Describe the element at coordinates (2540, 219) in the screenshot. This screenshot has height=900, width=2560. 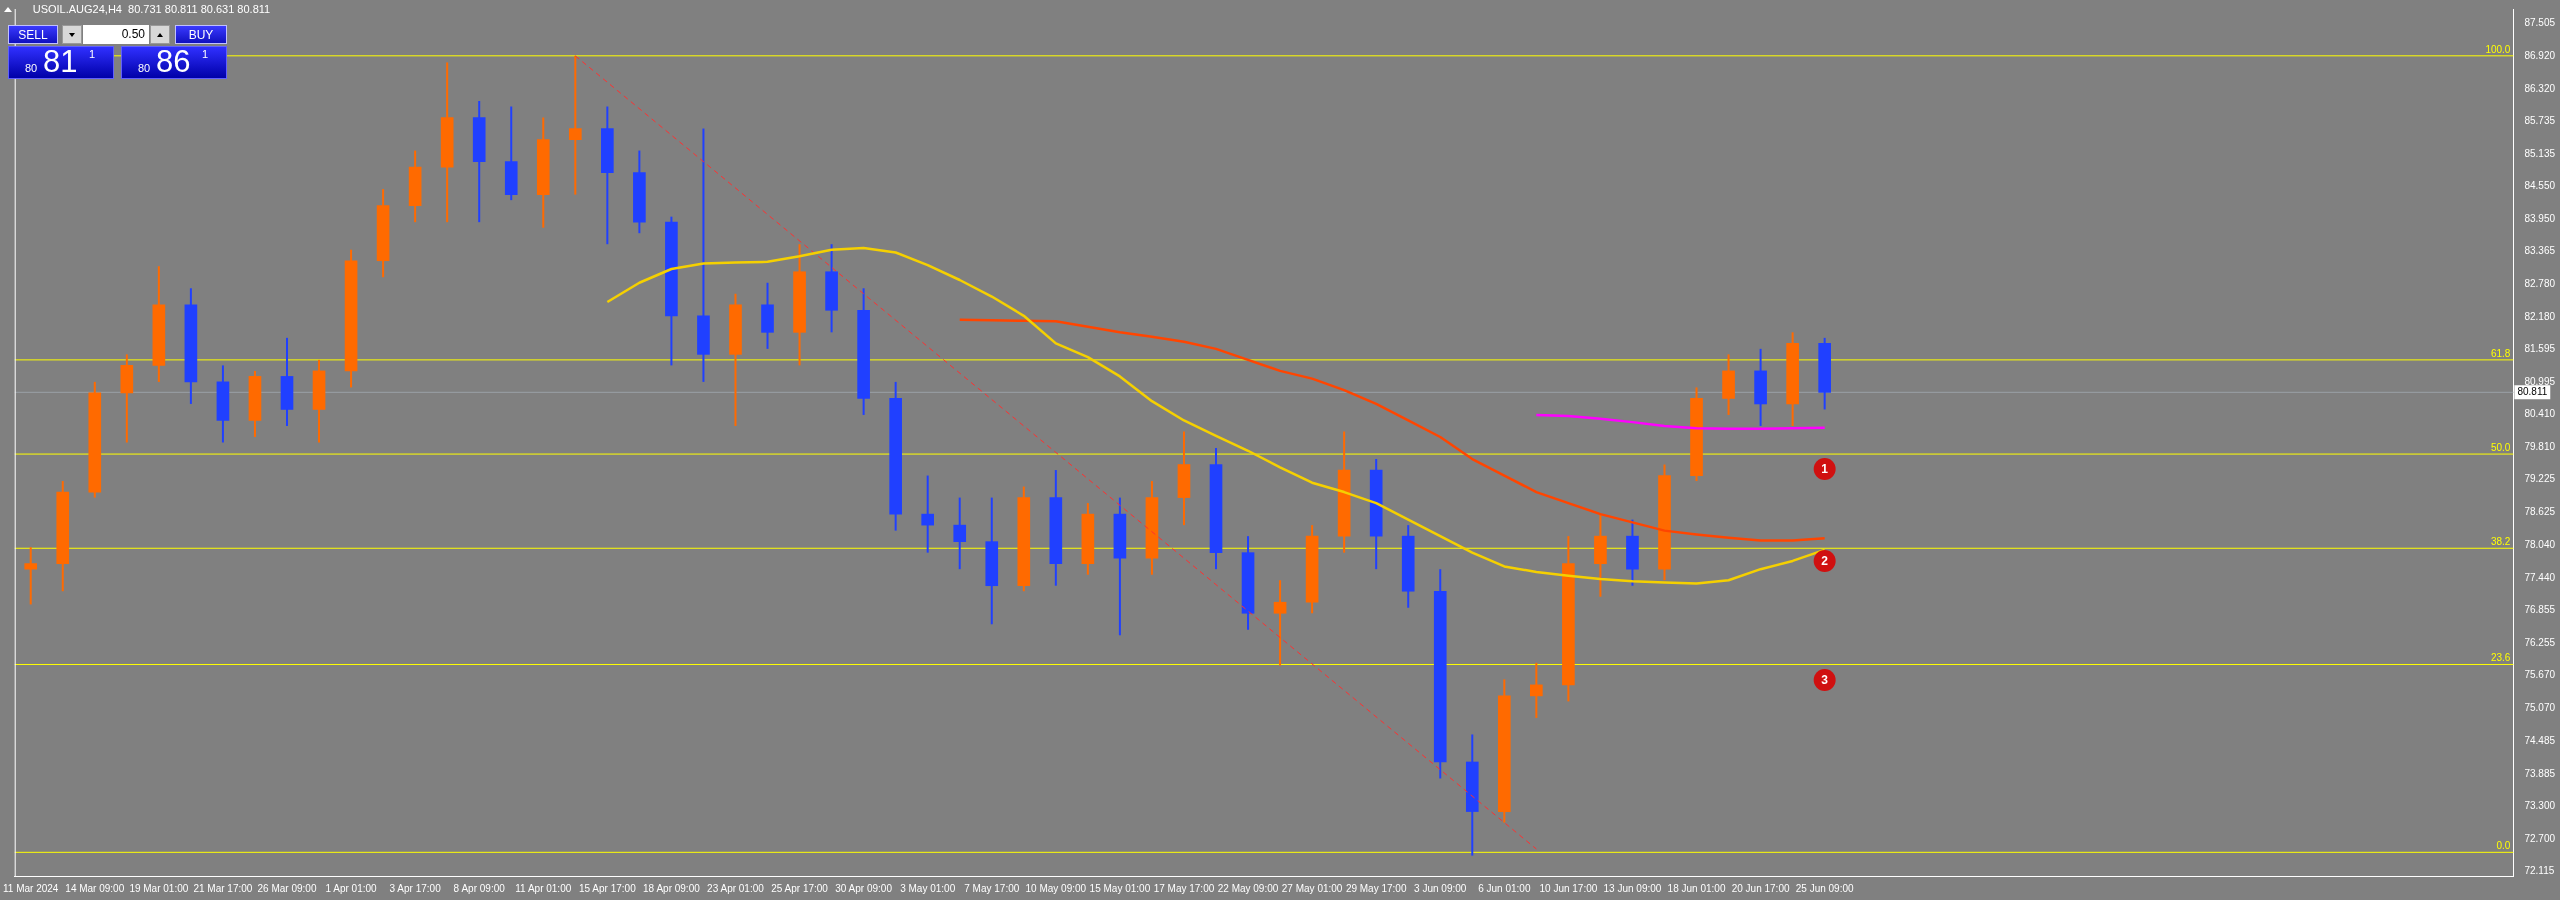
I see `y-tick-label: 83.950` at that location.